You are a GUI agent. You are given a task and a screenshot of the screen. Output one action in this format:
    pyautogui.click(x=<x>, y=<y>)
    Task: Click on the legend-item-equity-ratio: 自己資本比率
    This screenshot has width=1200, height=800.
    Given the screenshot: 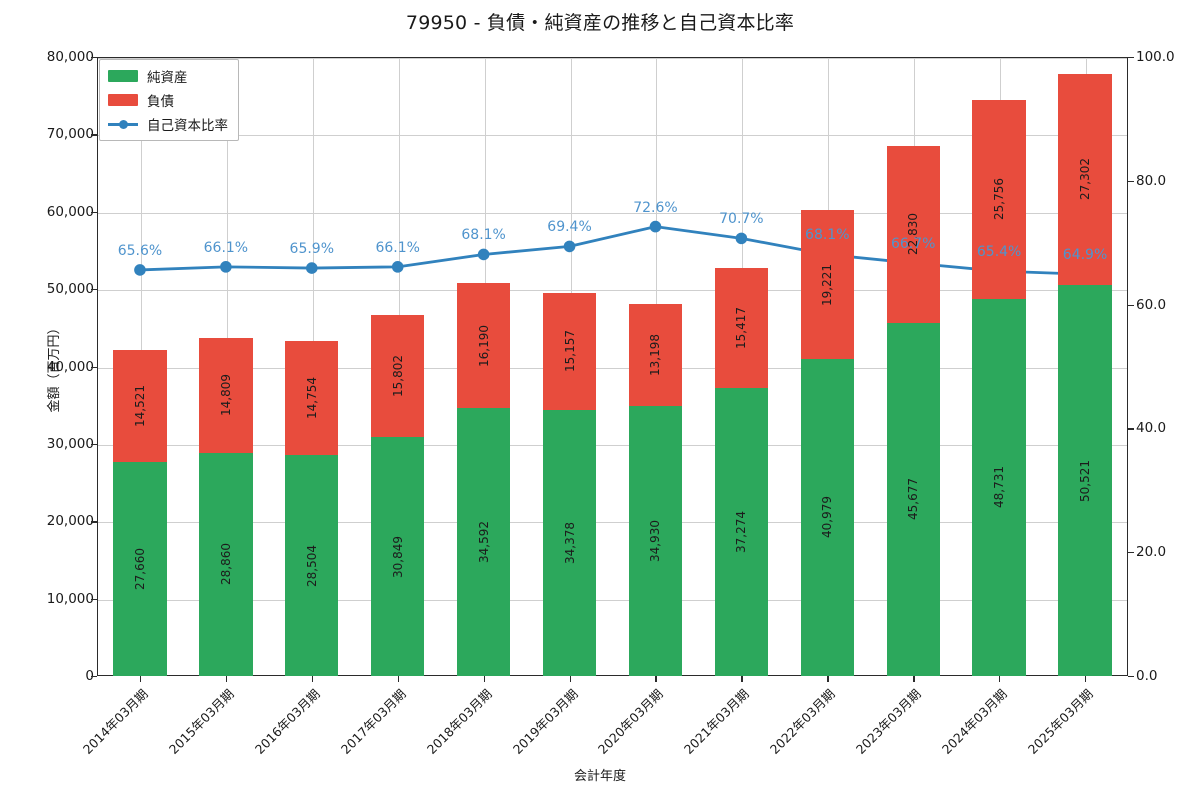 What is the action you would take?
    pyautogui.click(x=168, y=124)
    